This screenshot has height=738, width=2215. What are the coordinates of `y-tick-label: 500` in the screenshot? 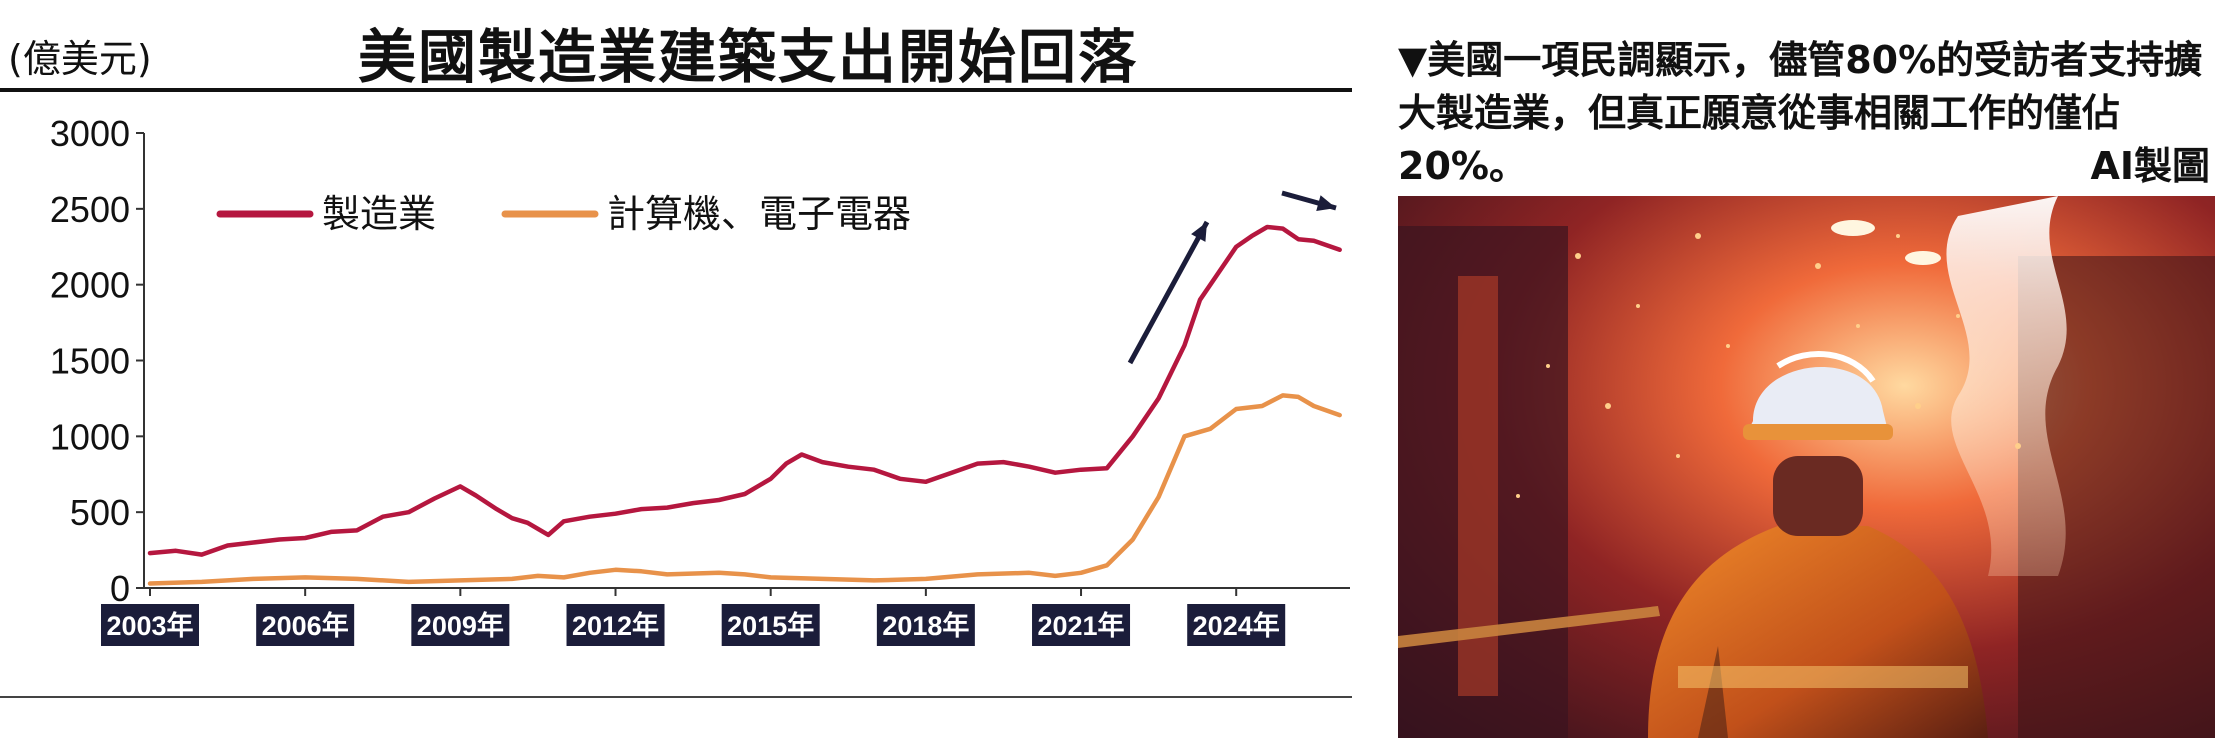 It's located at (100, 512).